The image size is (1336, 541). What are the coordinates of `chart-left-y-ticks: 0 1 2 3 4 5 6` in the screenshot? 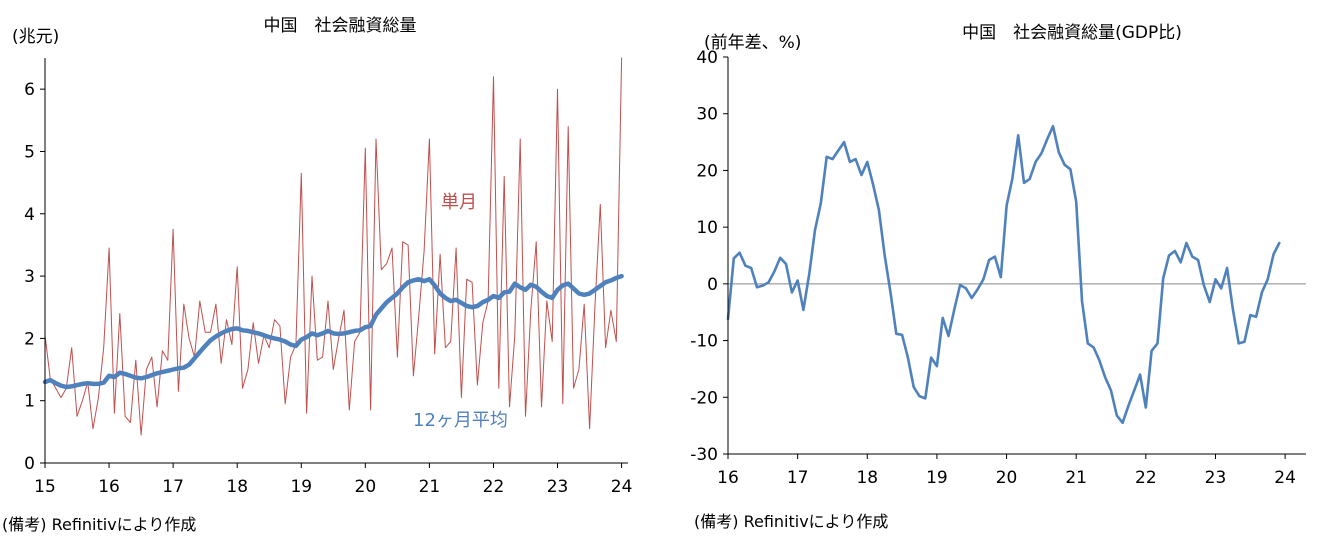 It's located at (34, 277).